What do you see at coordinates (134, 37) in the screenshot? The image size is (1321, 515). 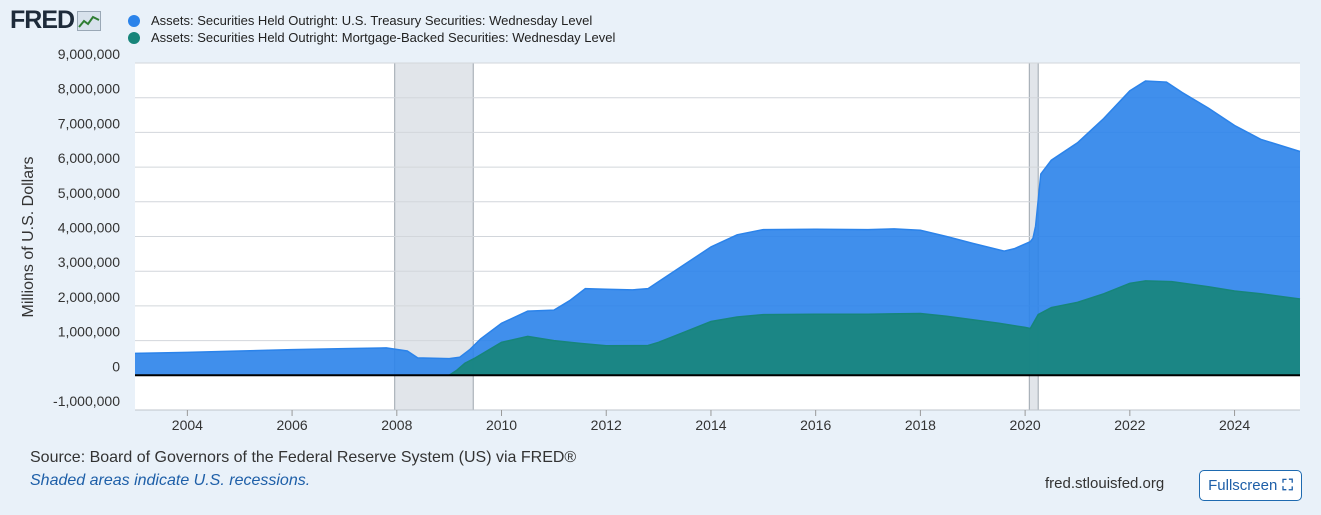 I see `legend-dot-mbs` at bounding box center [134, 37].